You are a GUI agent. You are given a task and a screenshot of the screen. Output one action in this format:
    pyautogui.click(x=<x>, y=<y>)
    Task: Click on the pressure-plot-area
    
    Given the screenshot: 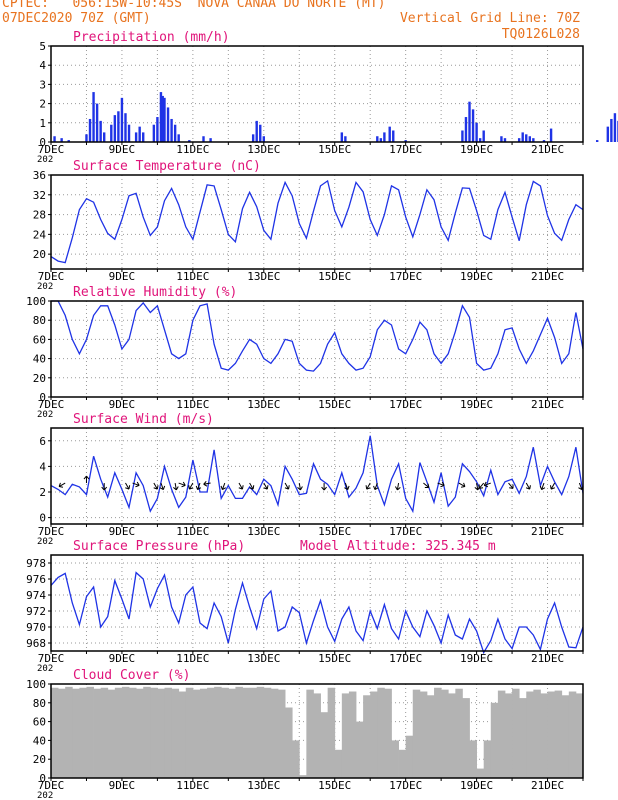 What is the action you would take?
    pyautogui.click(x=317, y=603)
    